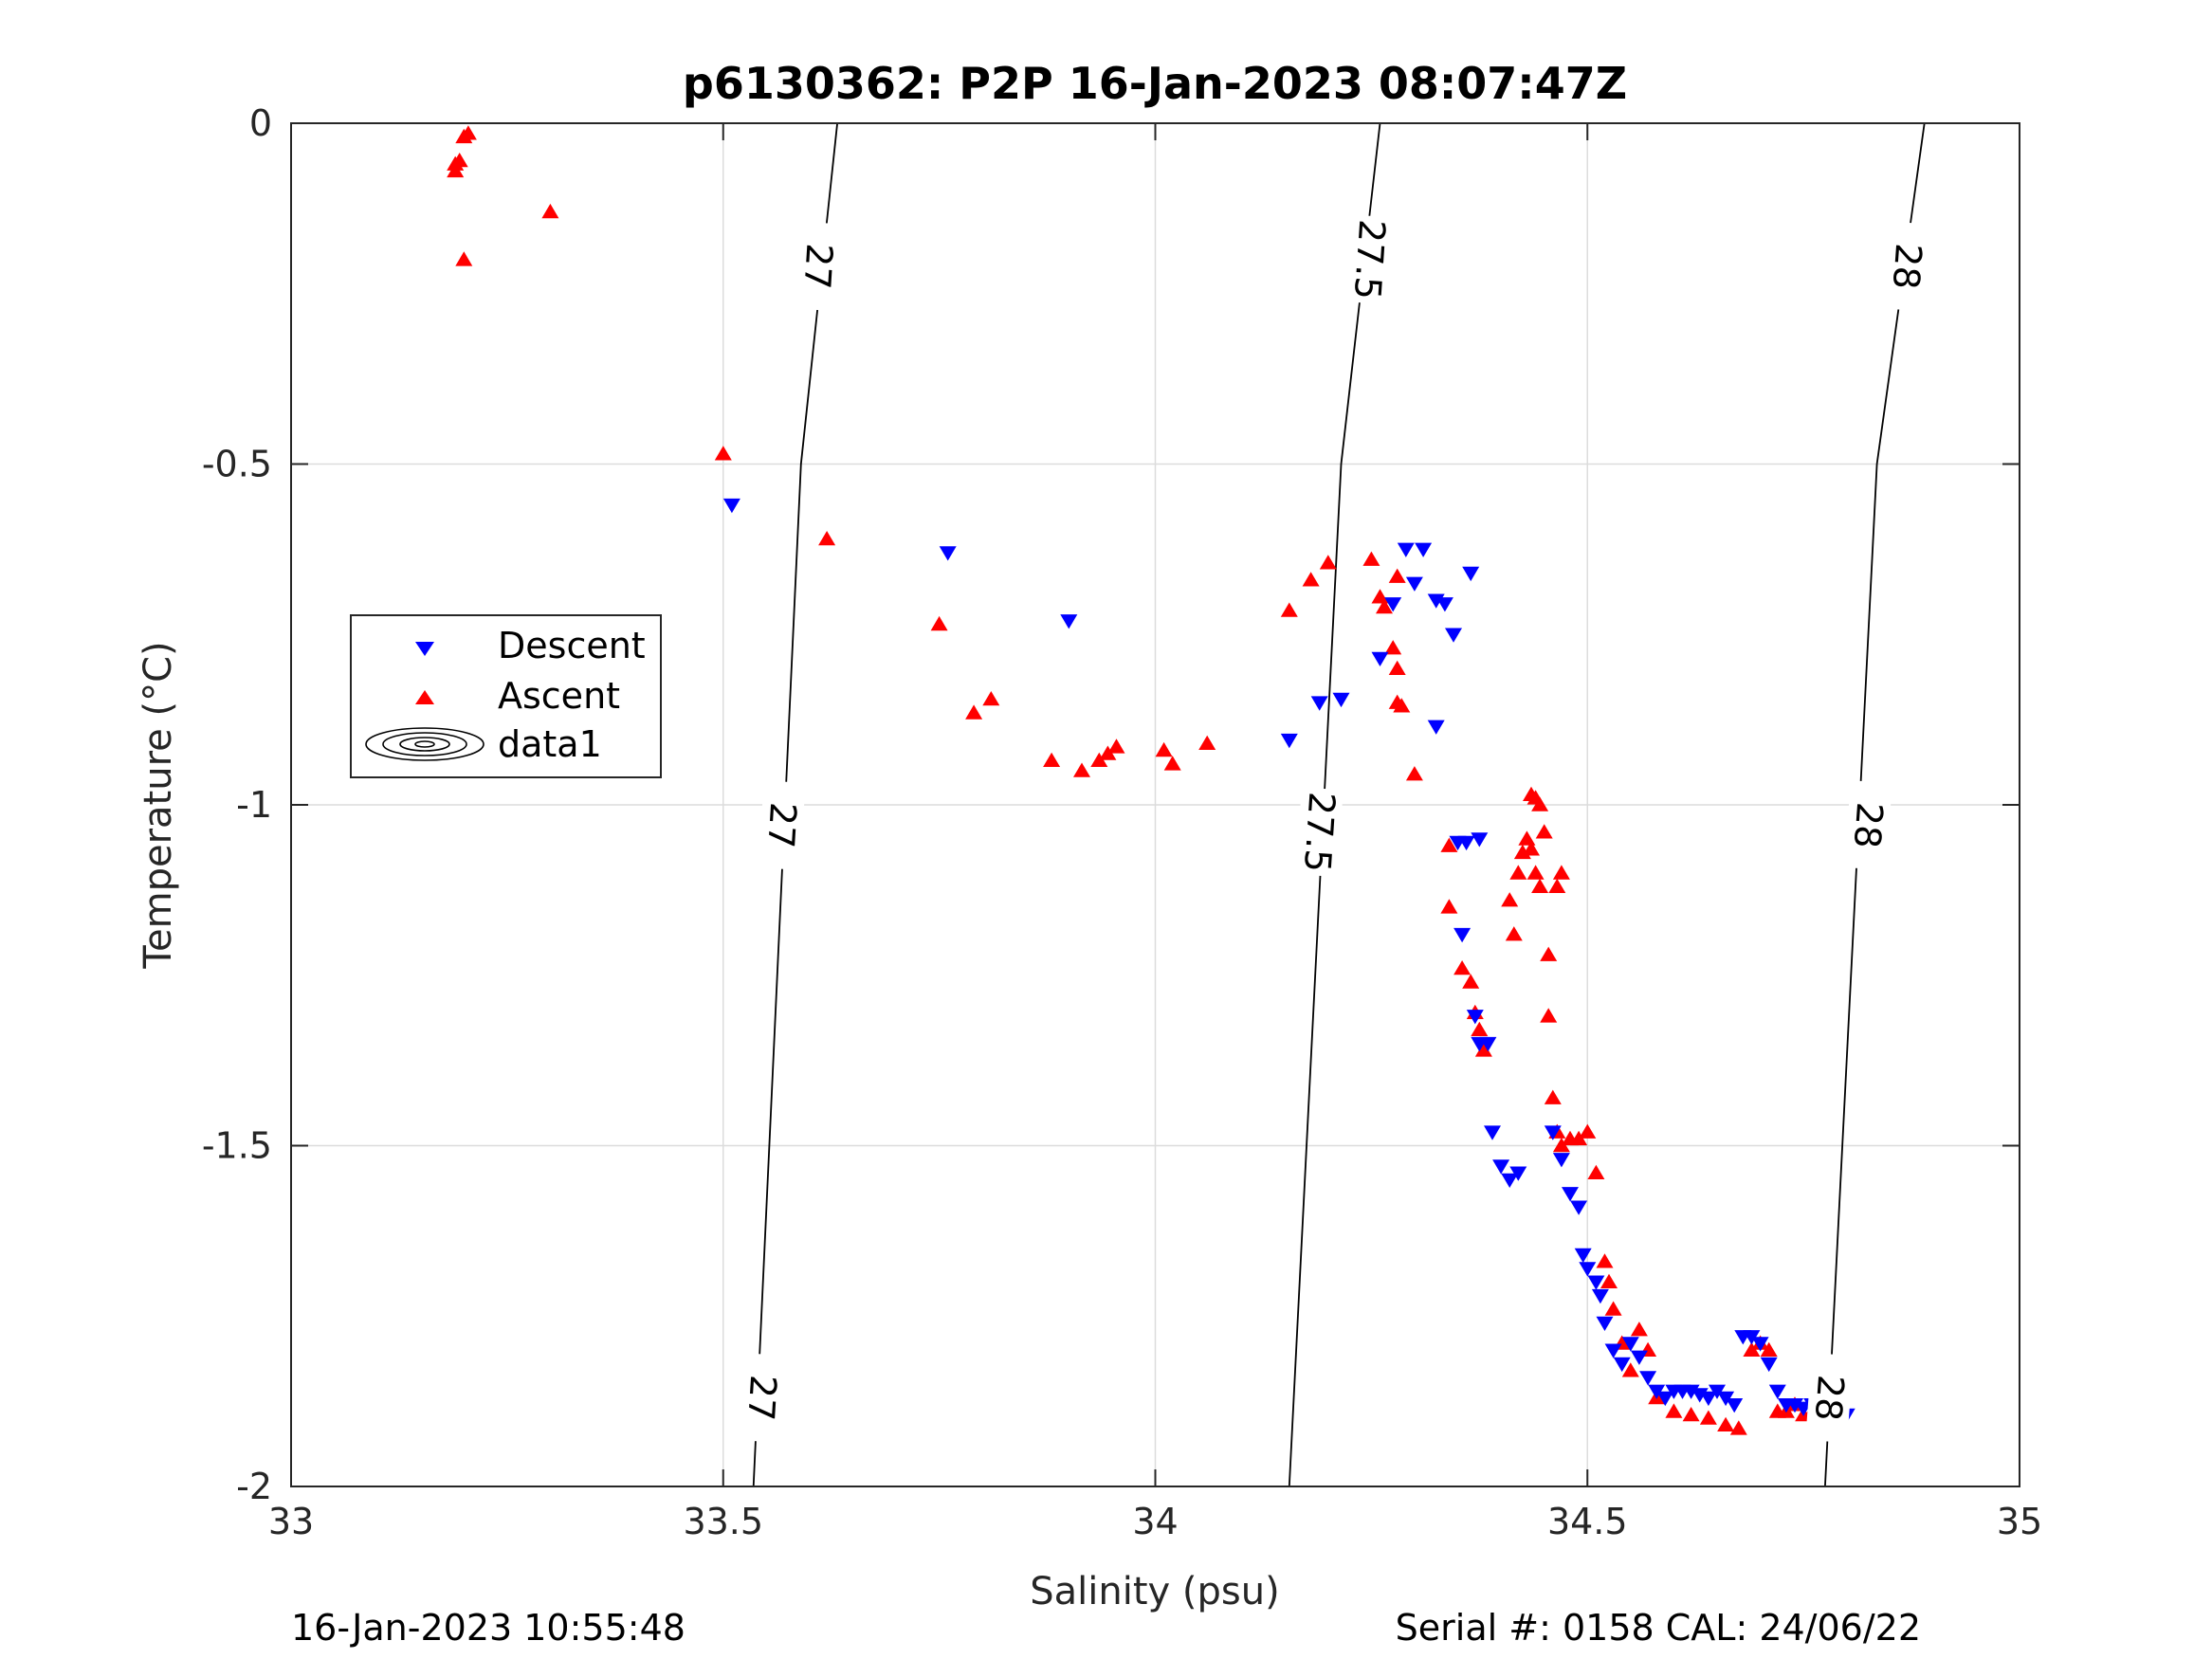 The height and width of the screenshot is (1659, 2212). What do you see at coordinates (572, 645) in the screenshot?
I see `legend-descent-label: Descent` at bounding box center [572, 645].